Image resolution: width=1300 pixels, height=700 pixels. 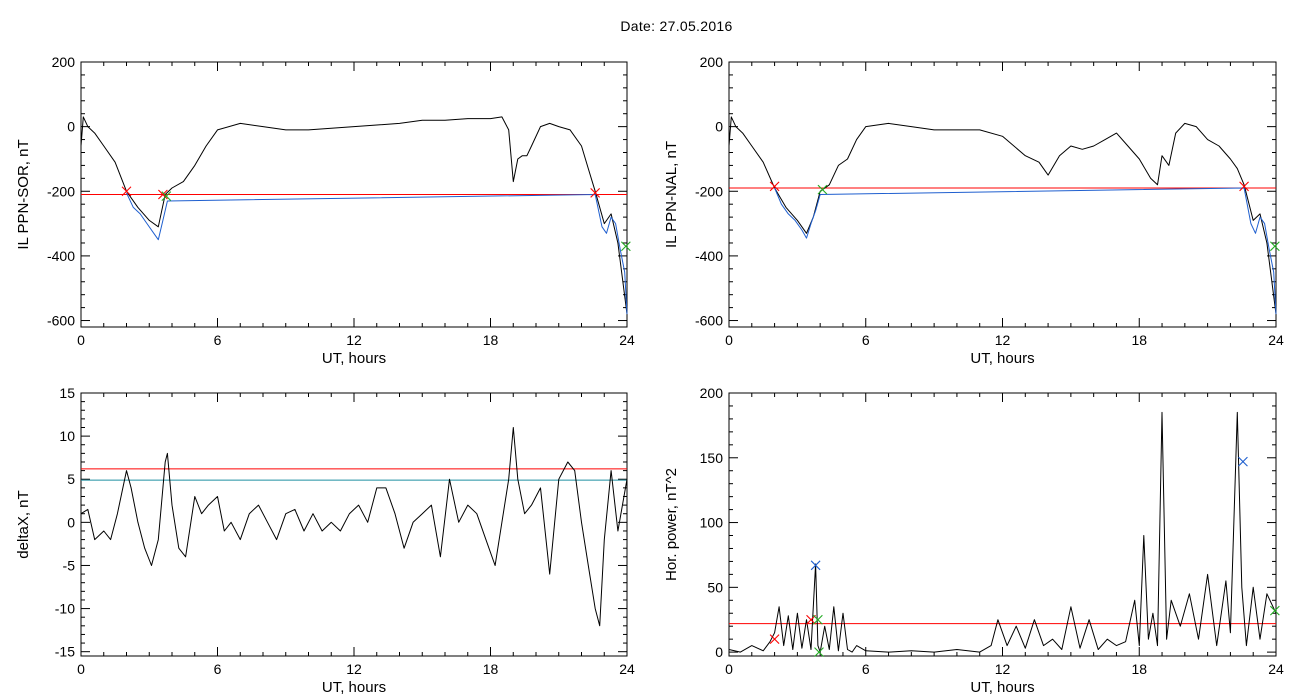 What do you see at coordinates (67, 436) in the screenshot?
I see `y-tick-label: 10` at bounding box center [67, 436].